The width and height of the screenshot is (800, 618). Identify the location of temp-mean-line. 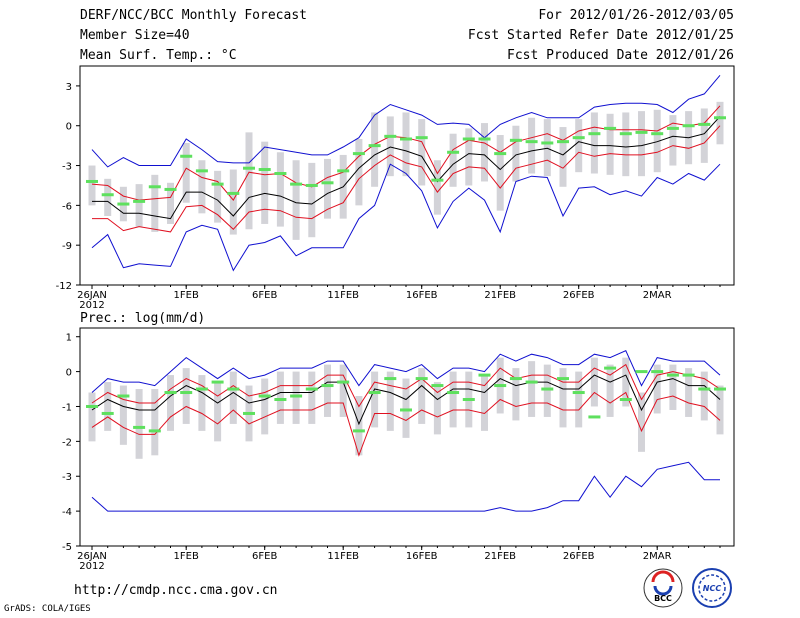
(406, 168).